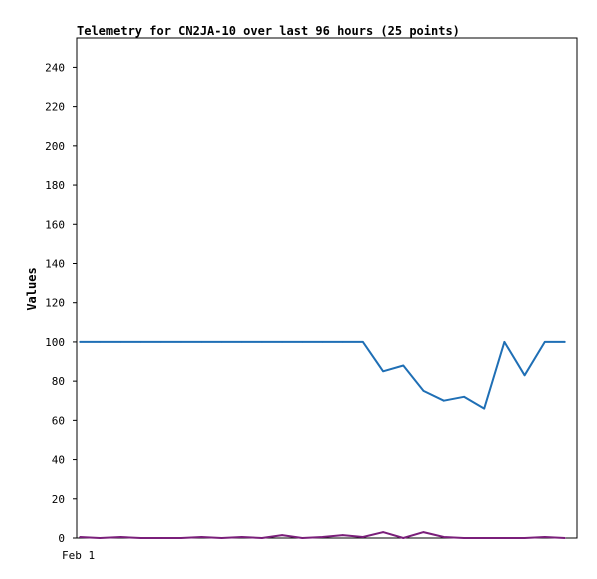 The image size is (597, 579). Describe the element at coordinates (55, 342) in the screenshot. I see `y-tick-label: 100` at that location.